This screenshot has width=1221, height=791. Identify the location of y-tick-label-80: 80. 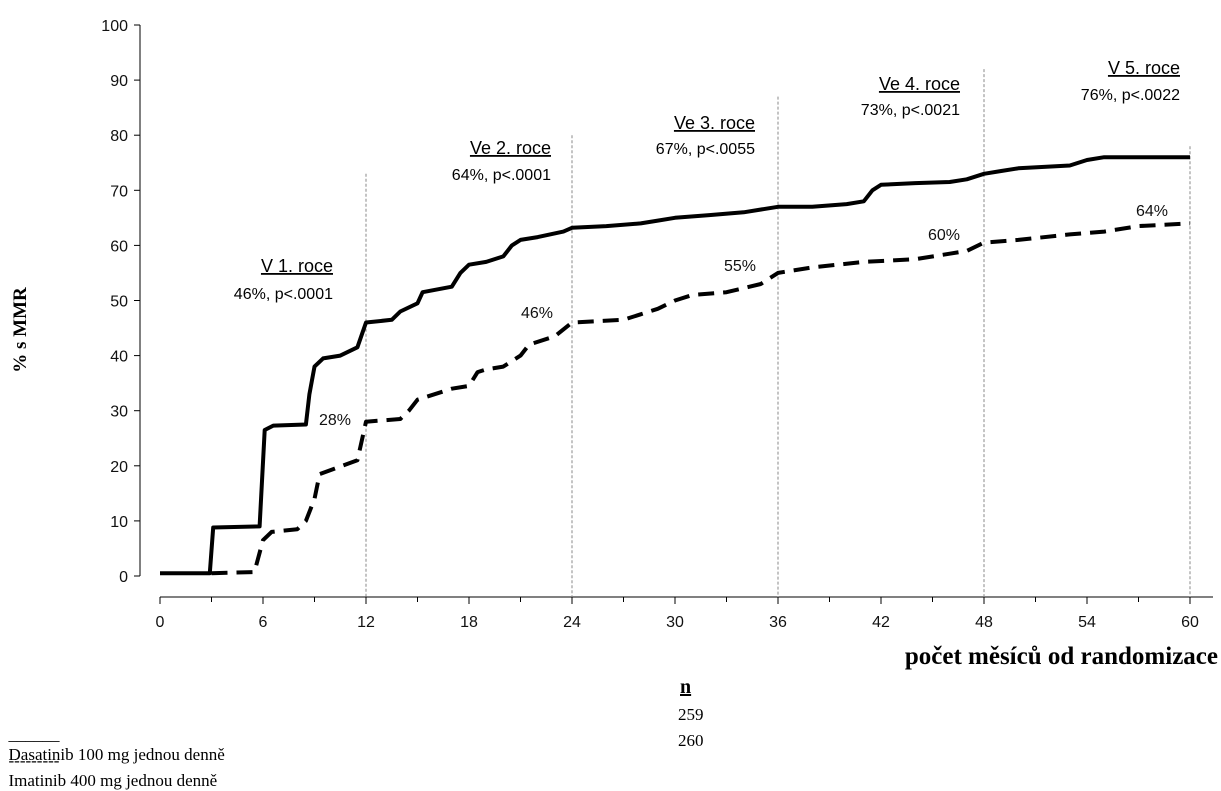
(119, 136).